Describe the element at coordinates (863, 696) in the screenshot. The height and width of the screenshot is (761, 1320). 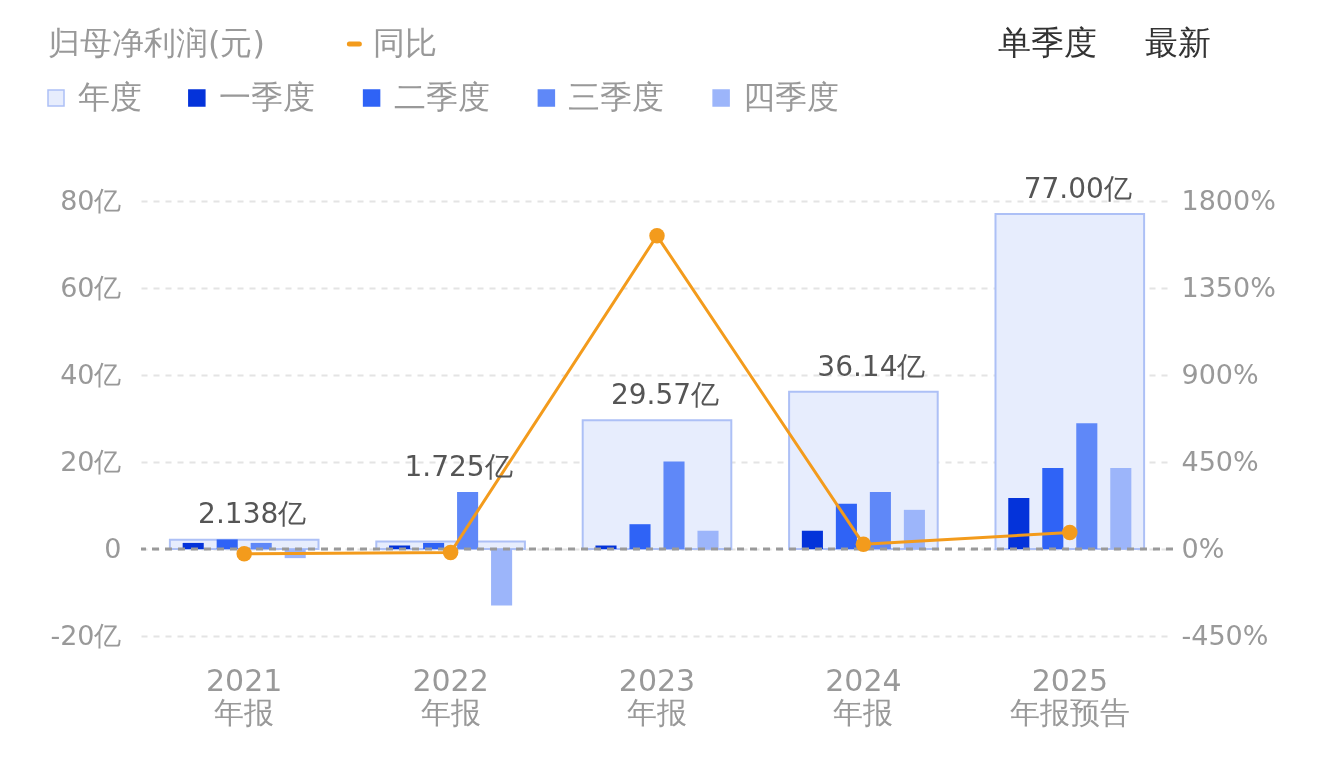
I see `x-tick-label: 2024 年报` at that location.